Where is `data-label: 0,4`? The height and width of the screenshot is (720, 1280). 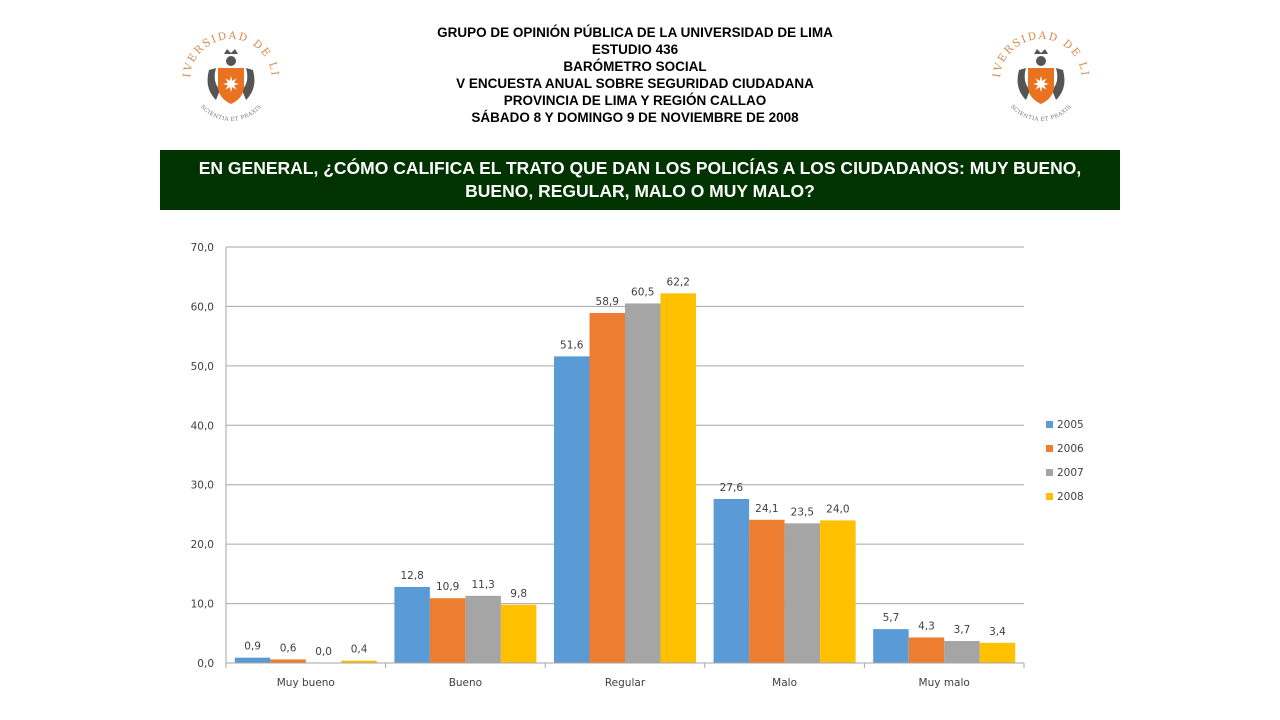 data-label: 0,4 is located at coordinates (359, 650).